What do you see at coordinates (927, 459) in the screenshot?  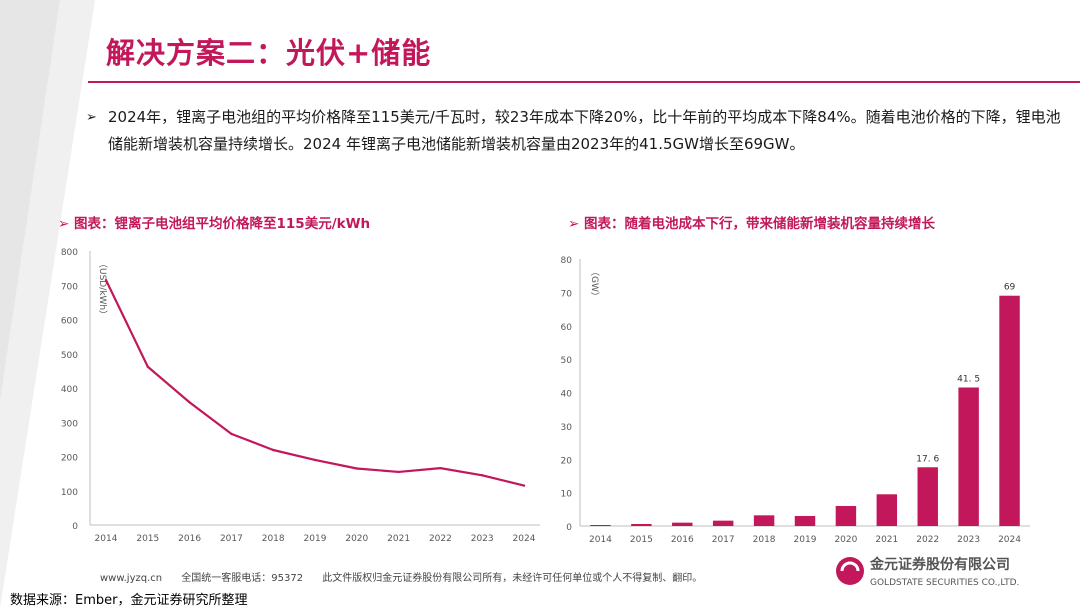 I see `bar-data-label: 17. 6` at bounding box center [927, 459].